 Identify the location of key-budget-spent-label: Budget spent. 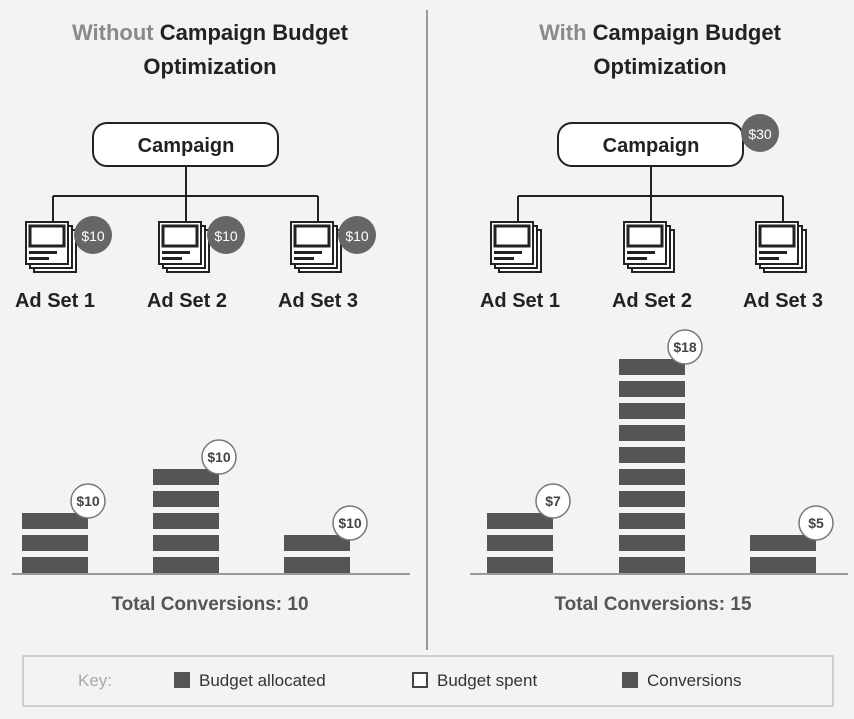
(487, 680).